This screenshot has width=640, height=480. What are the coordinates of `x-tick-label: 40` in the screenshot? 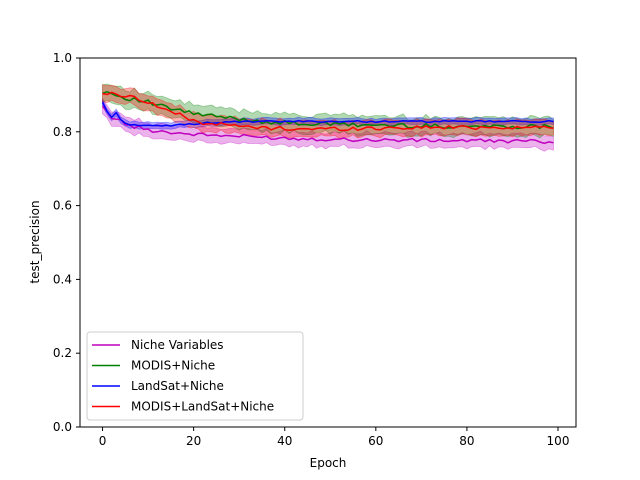 It's located at (284, 441).